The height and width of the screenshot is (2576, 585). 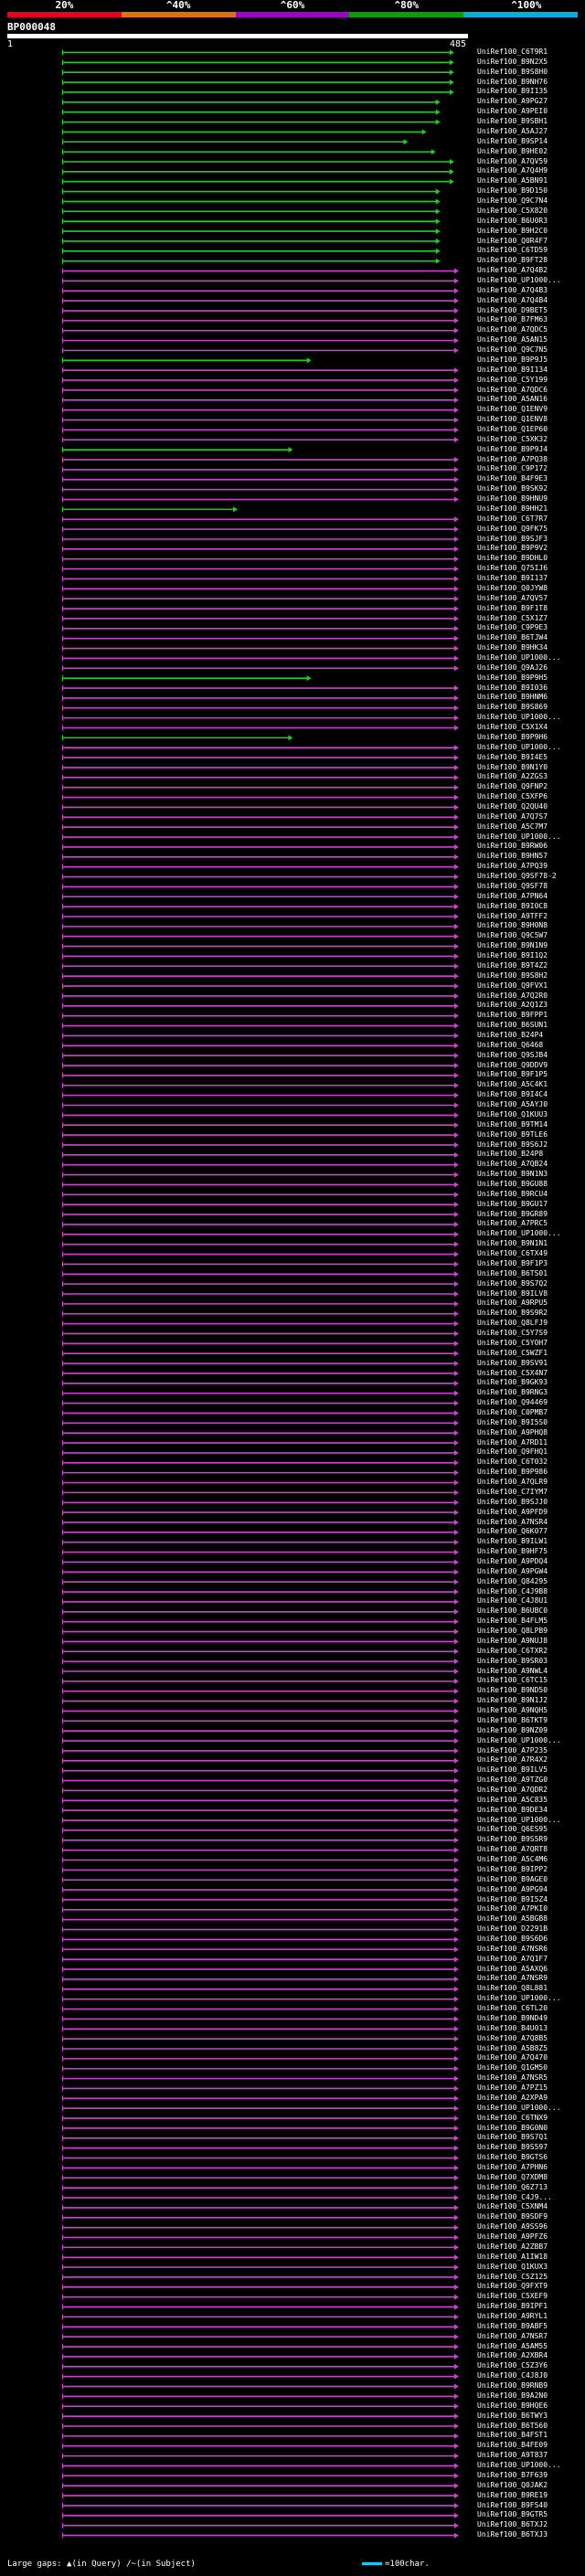 What do you see at coordinates (512, 806) in the screenshot?
I see `hit-label: UniRef100_Q2QU40` at bounding box center [512, 806].